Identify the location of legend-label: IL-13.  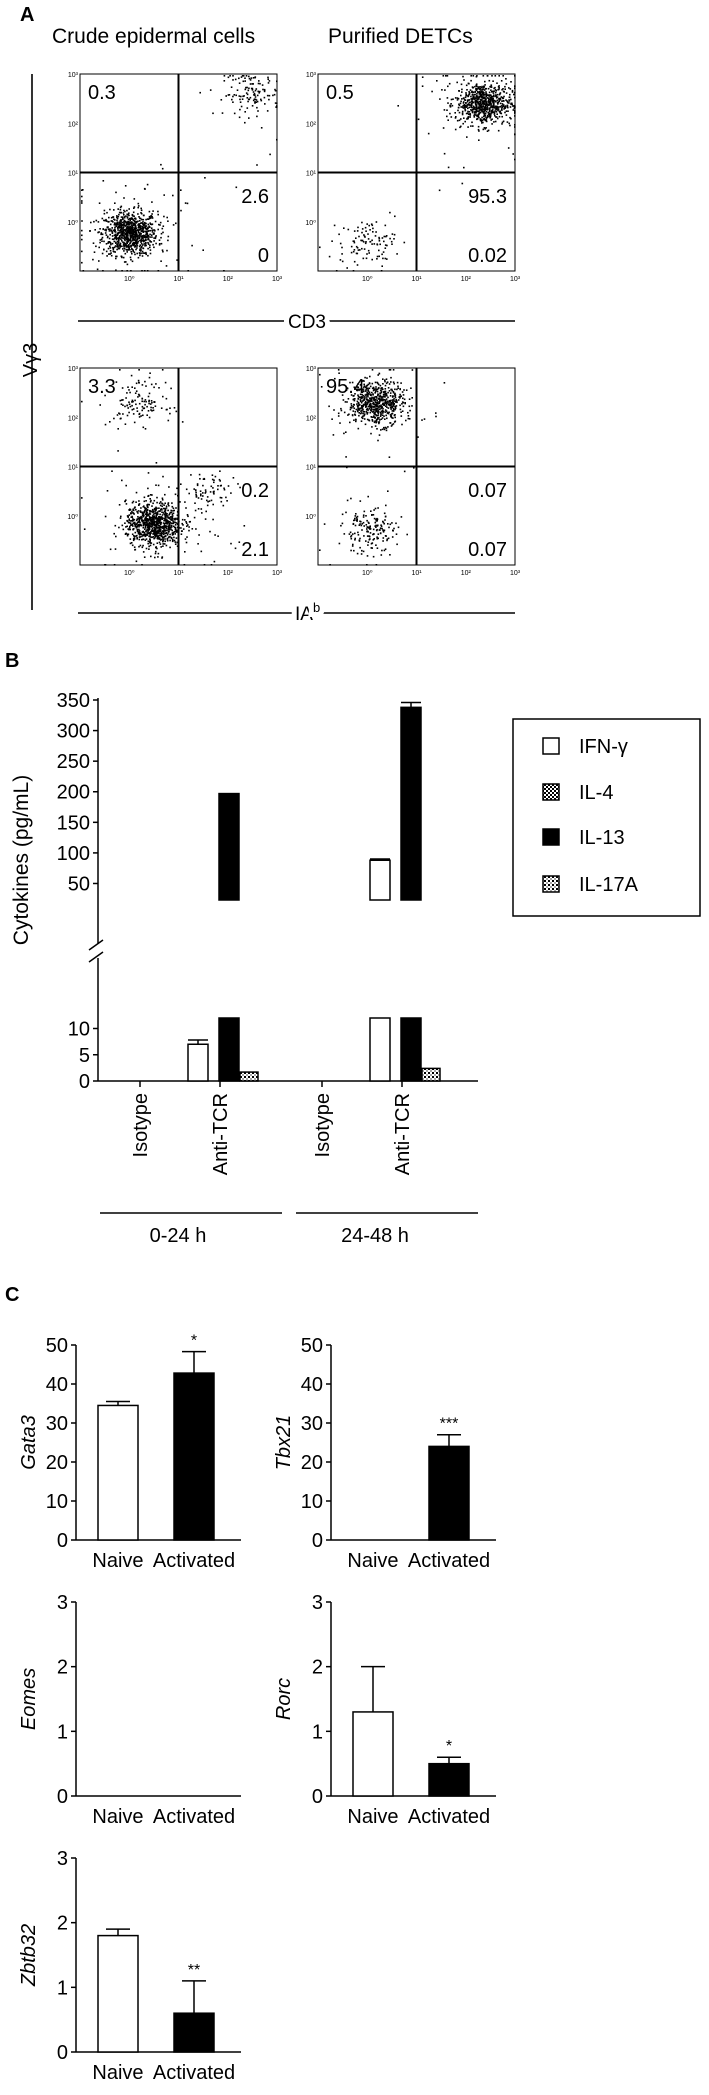
(602, 838).